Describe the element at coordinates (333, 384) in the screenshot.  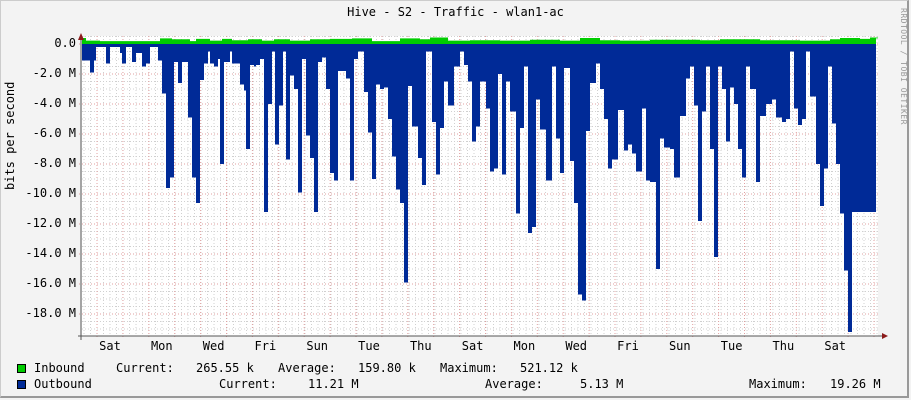
I see `outbound-current-value: 11.21 M` at that location.